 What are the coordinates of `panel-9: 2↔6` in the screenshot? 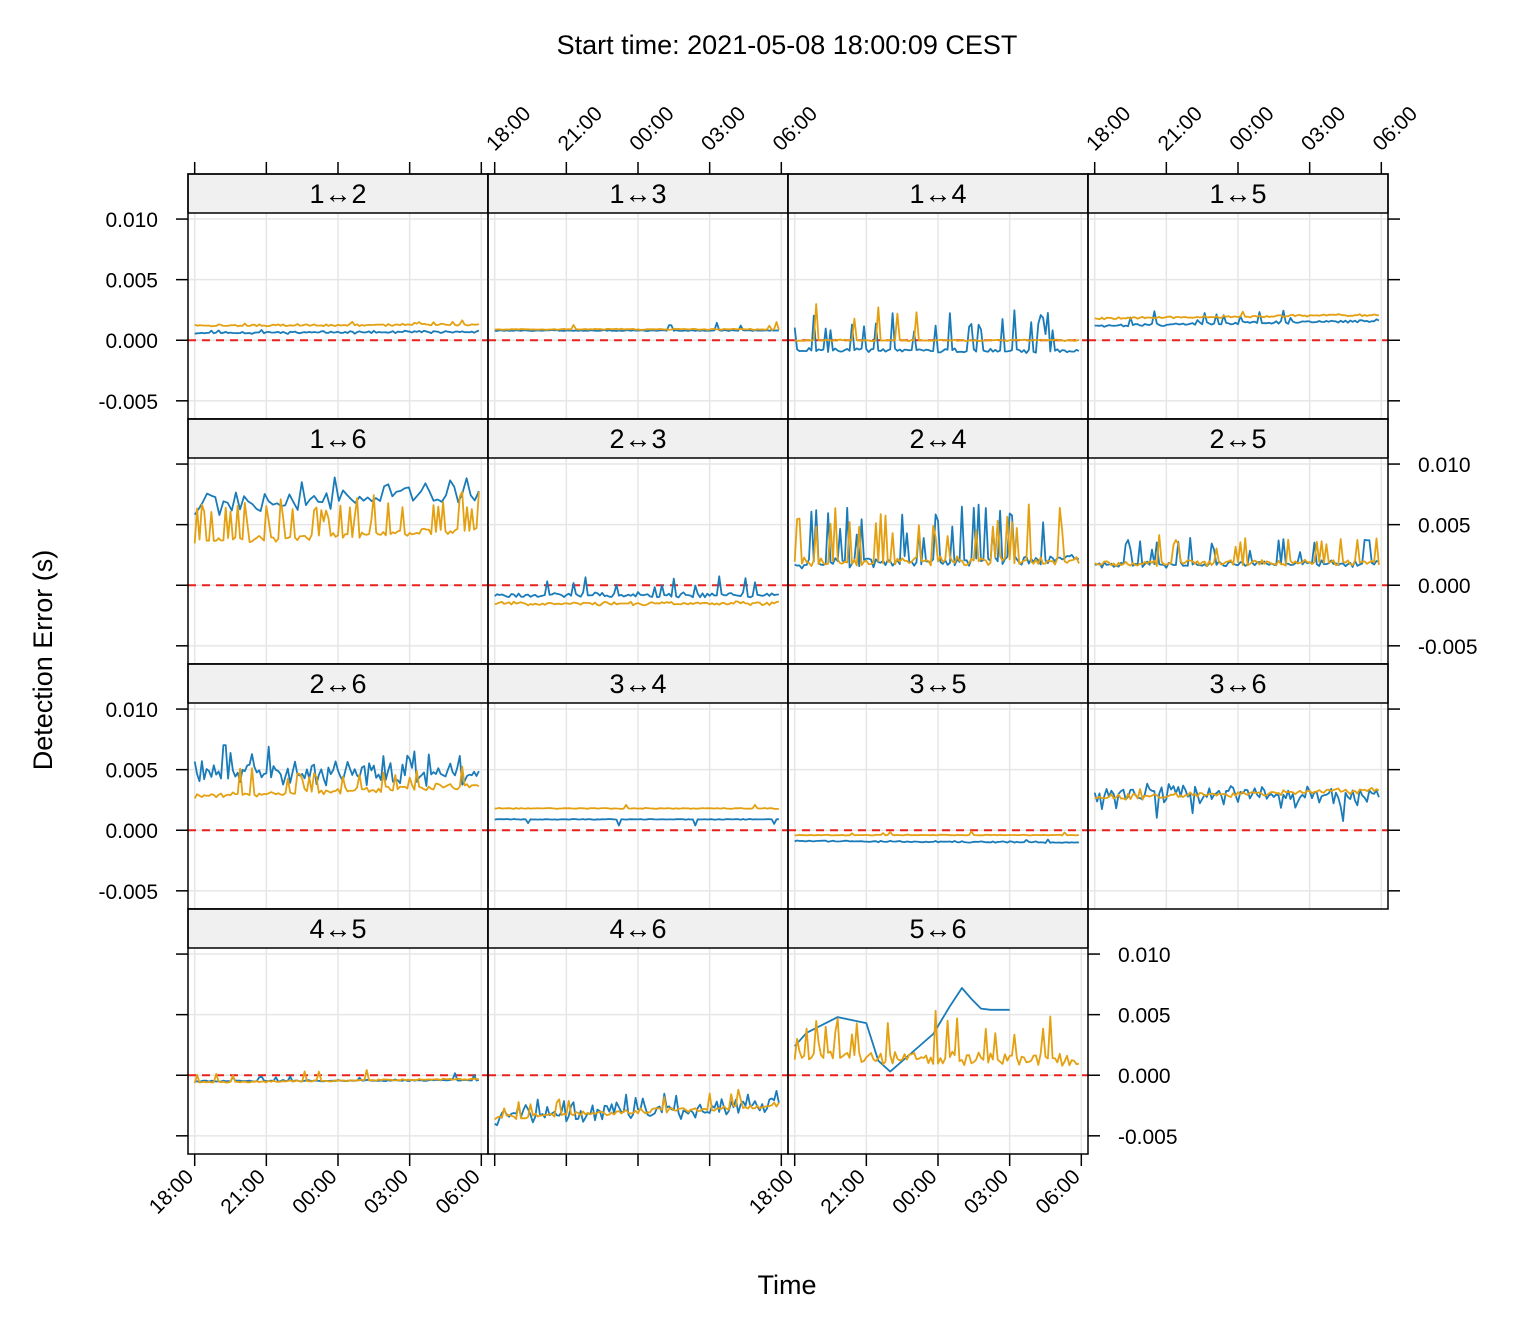 It's located at (338, 786).